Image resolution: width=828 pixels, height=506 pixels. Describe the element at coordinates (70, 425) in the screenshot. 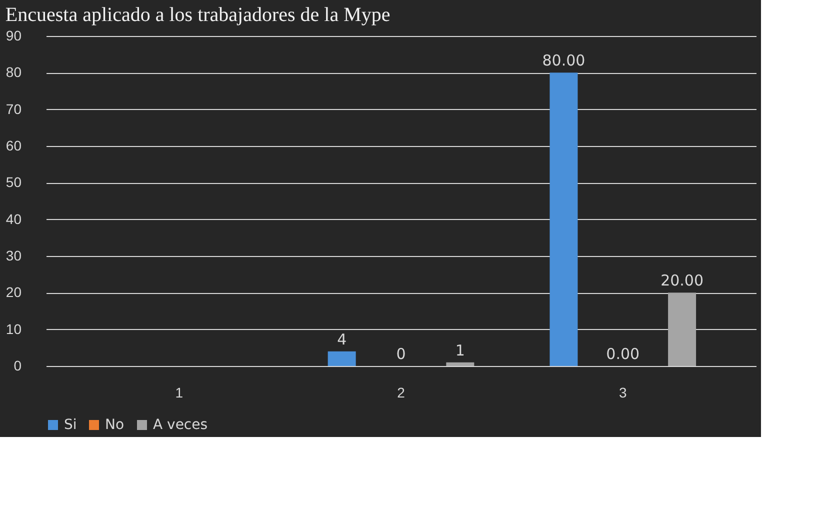

I see `legend-label: Si` at that location.